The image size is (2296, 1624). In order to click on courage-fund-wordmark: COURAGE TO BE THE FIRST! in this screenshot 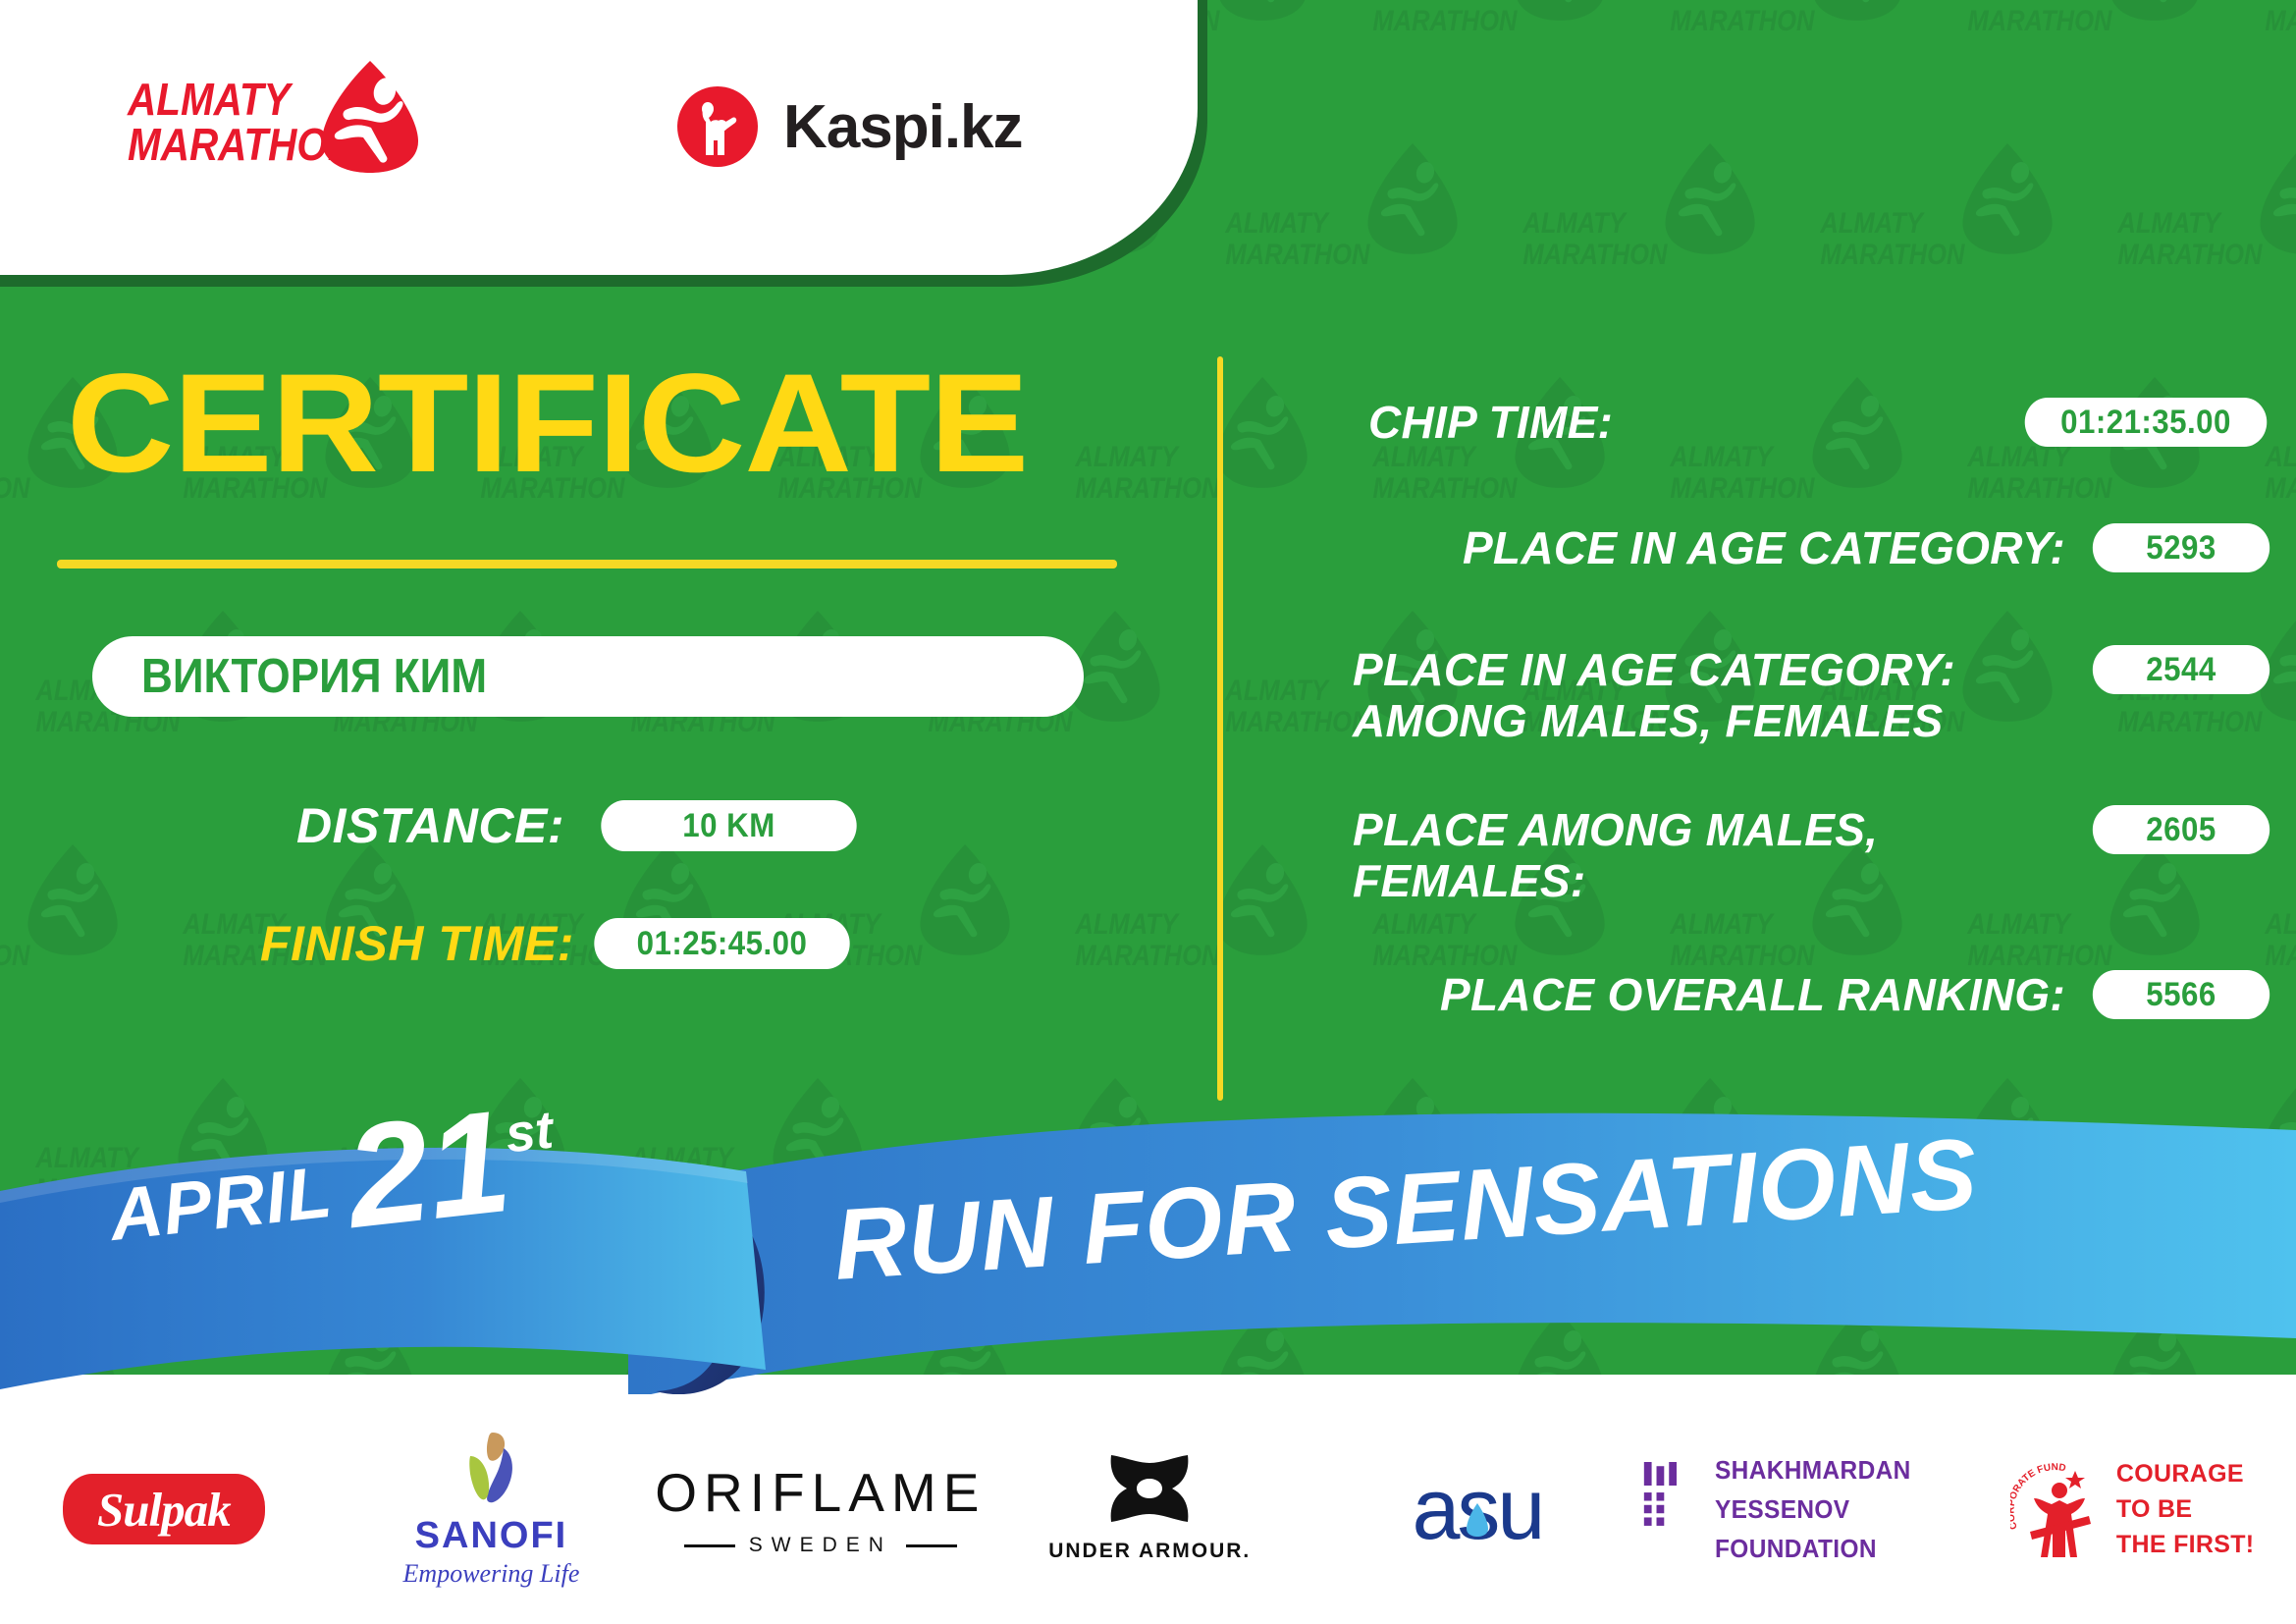, I will do `click(2185, 1509)`.